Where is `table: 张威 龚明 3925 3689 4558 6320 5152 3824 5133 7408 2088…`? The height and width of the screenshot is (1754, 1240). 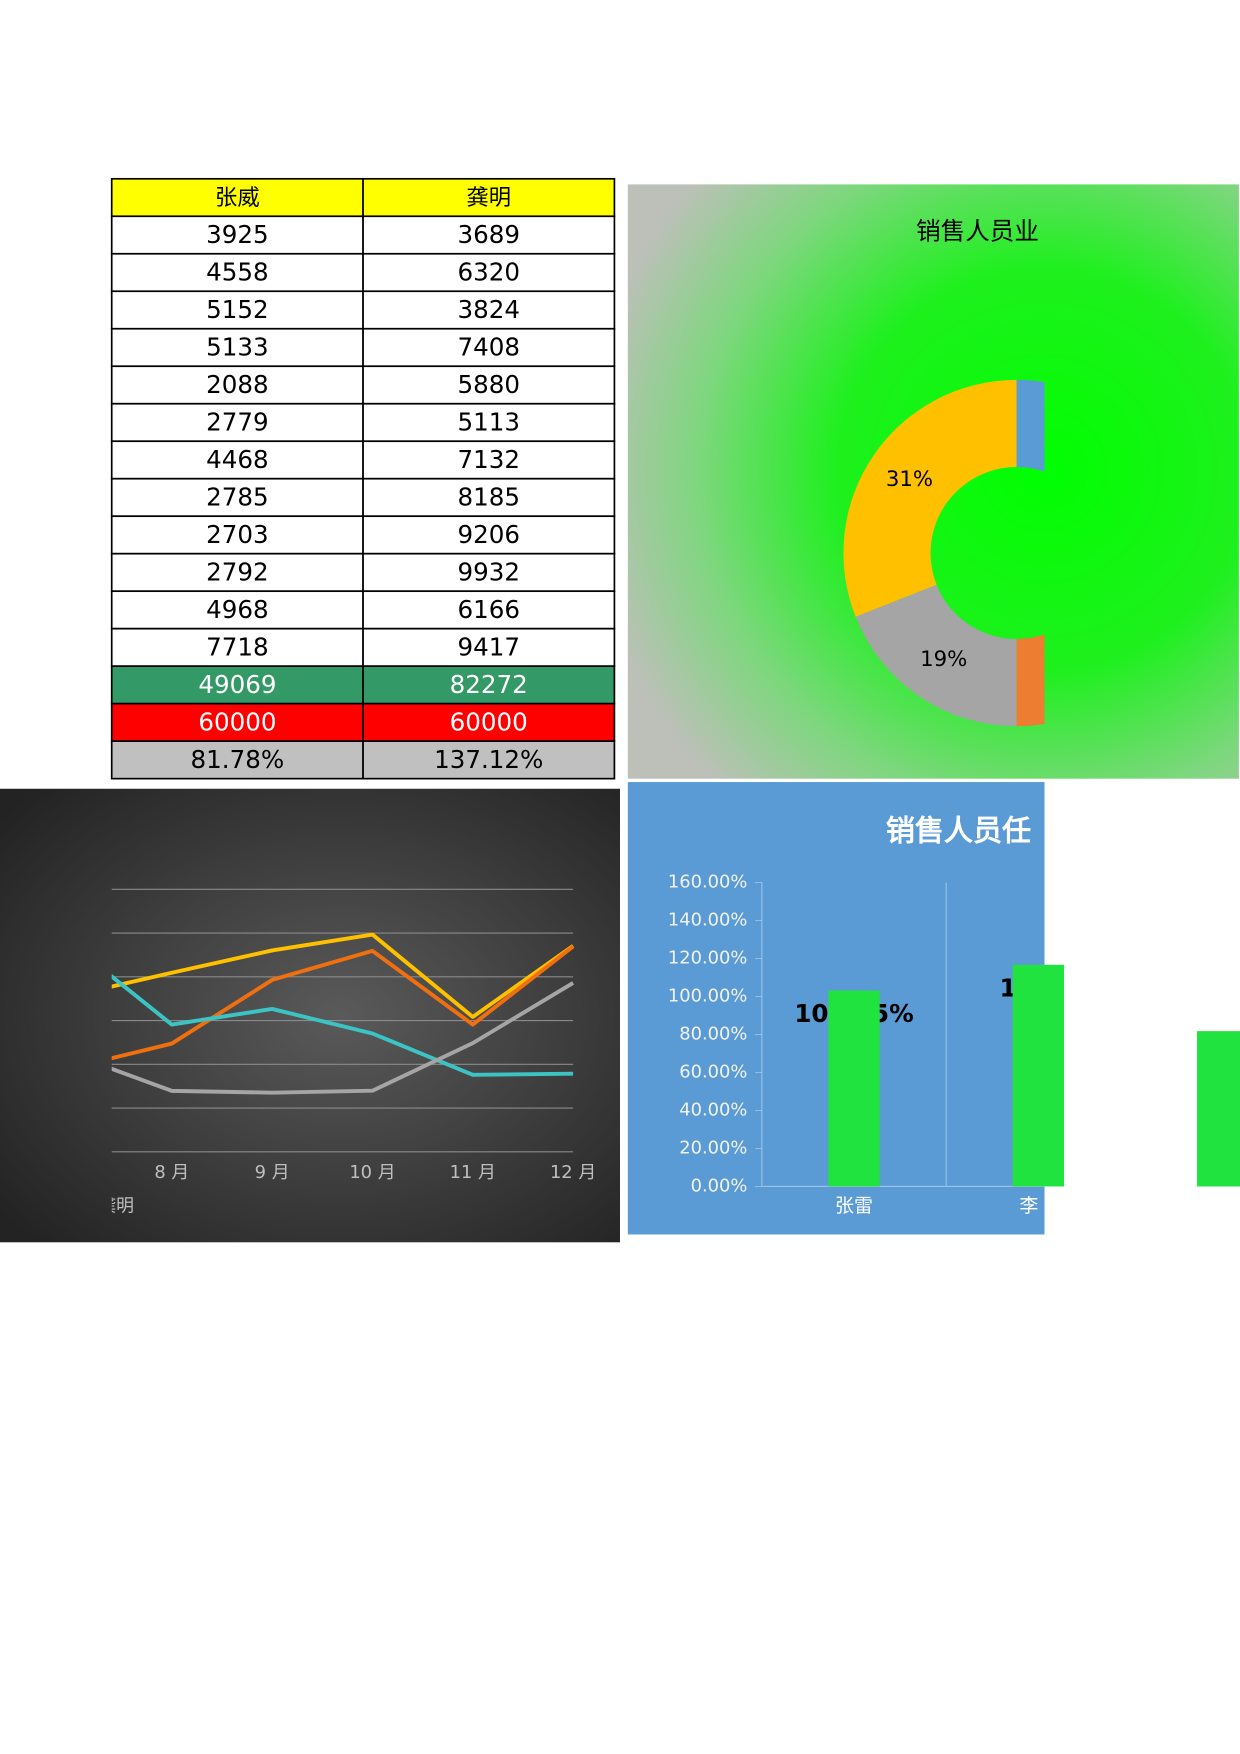 table: 张威 龚明 3925 3689 4558 6320 5152 3824 5133 7408 2088… is located at coordinates (363, 478).